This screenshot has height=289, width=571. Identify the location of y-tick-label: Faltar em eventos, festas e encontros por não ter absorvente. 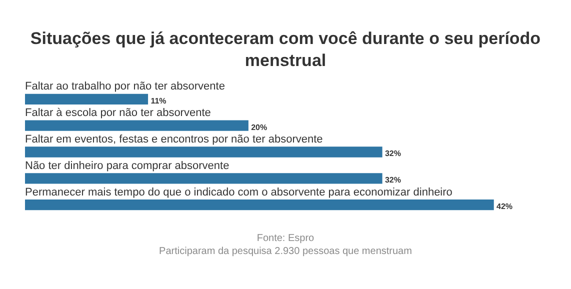
(174, 140).